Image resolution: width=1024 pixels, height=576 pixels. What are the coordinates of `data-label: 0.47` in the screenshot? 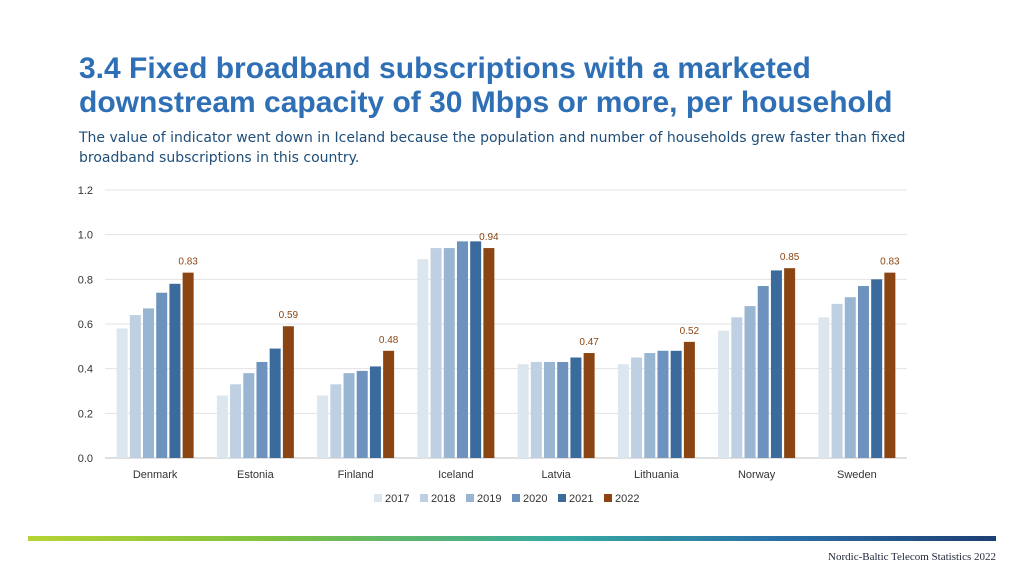 It's located at (589, 342).